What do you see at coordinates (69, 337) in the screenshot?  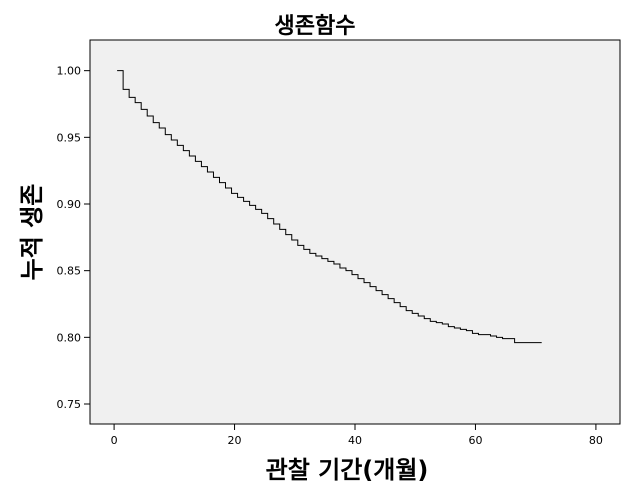 I see `y-tick-label: 0.80` at bounding box center [69, 337].